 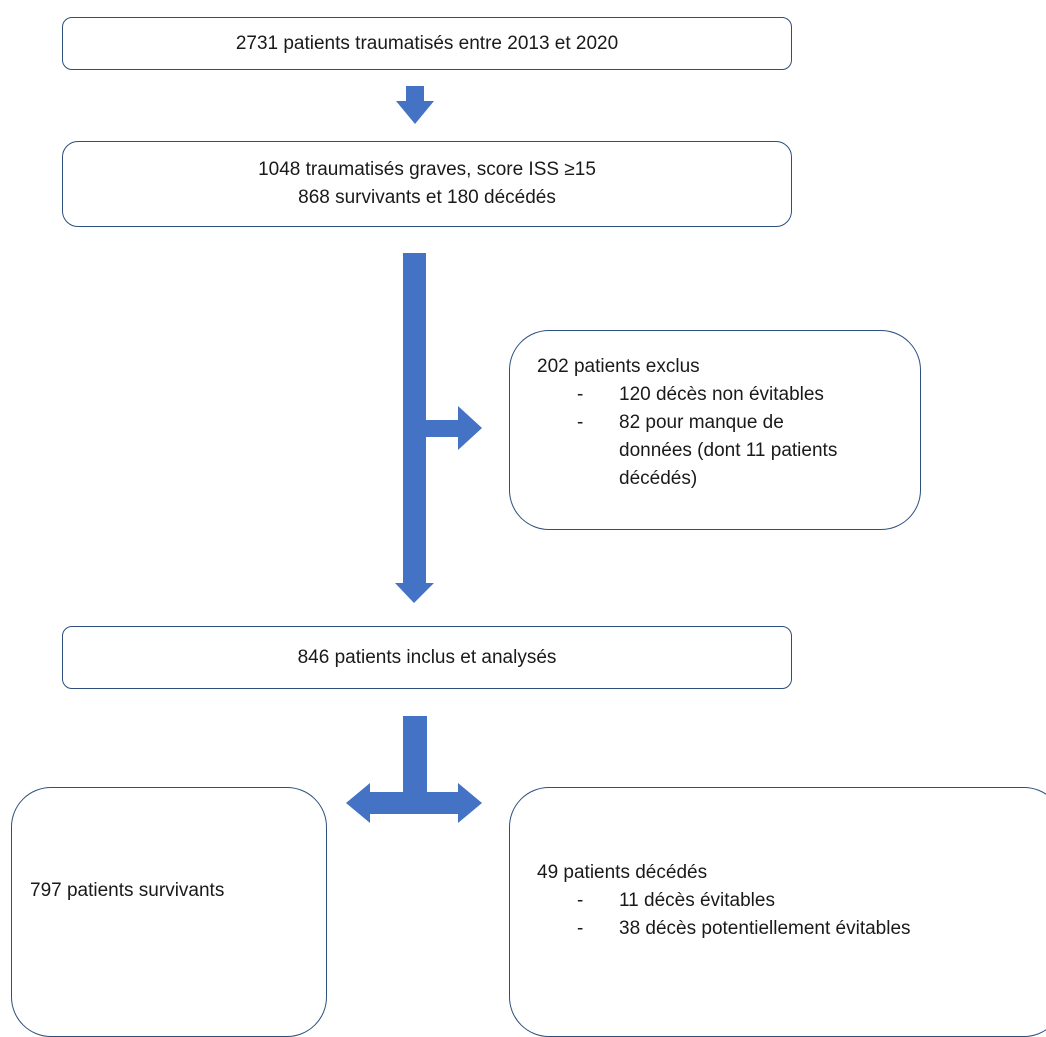 What do you see at coordinates (414, 769) in the screenshot?
I see `arrow-included-to-outcomes` at bounding box center [414, 769].